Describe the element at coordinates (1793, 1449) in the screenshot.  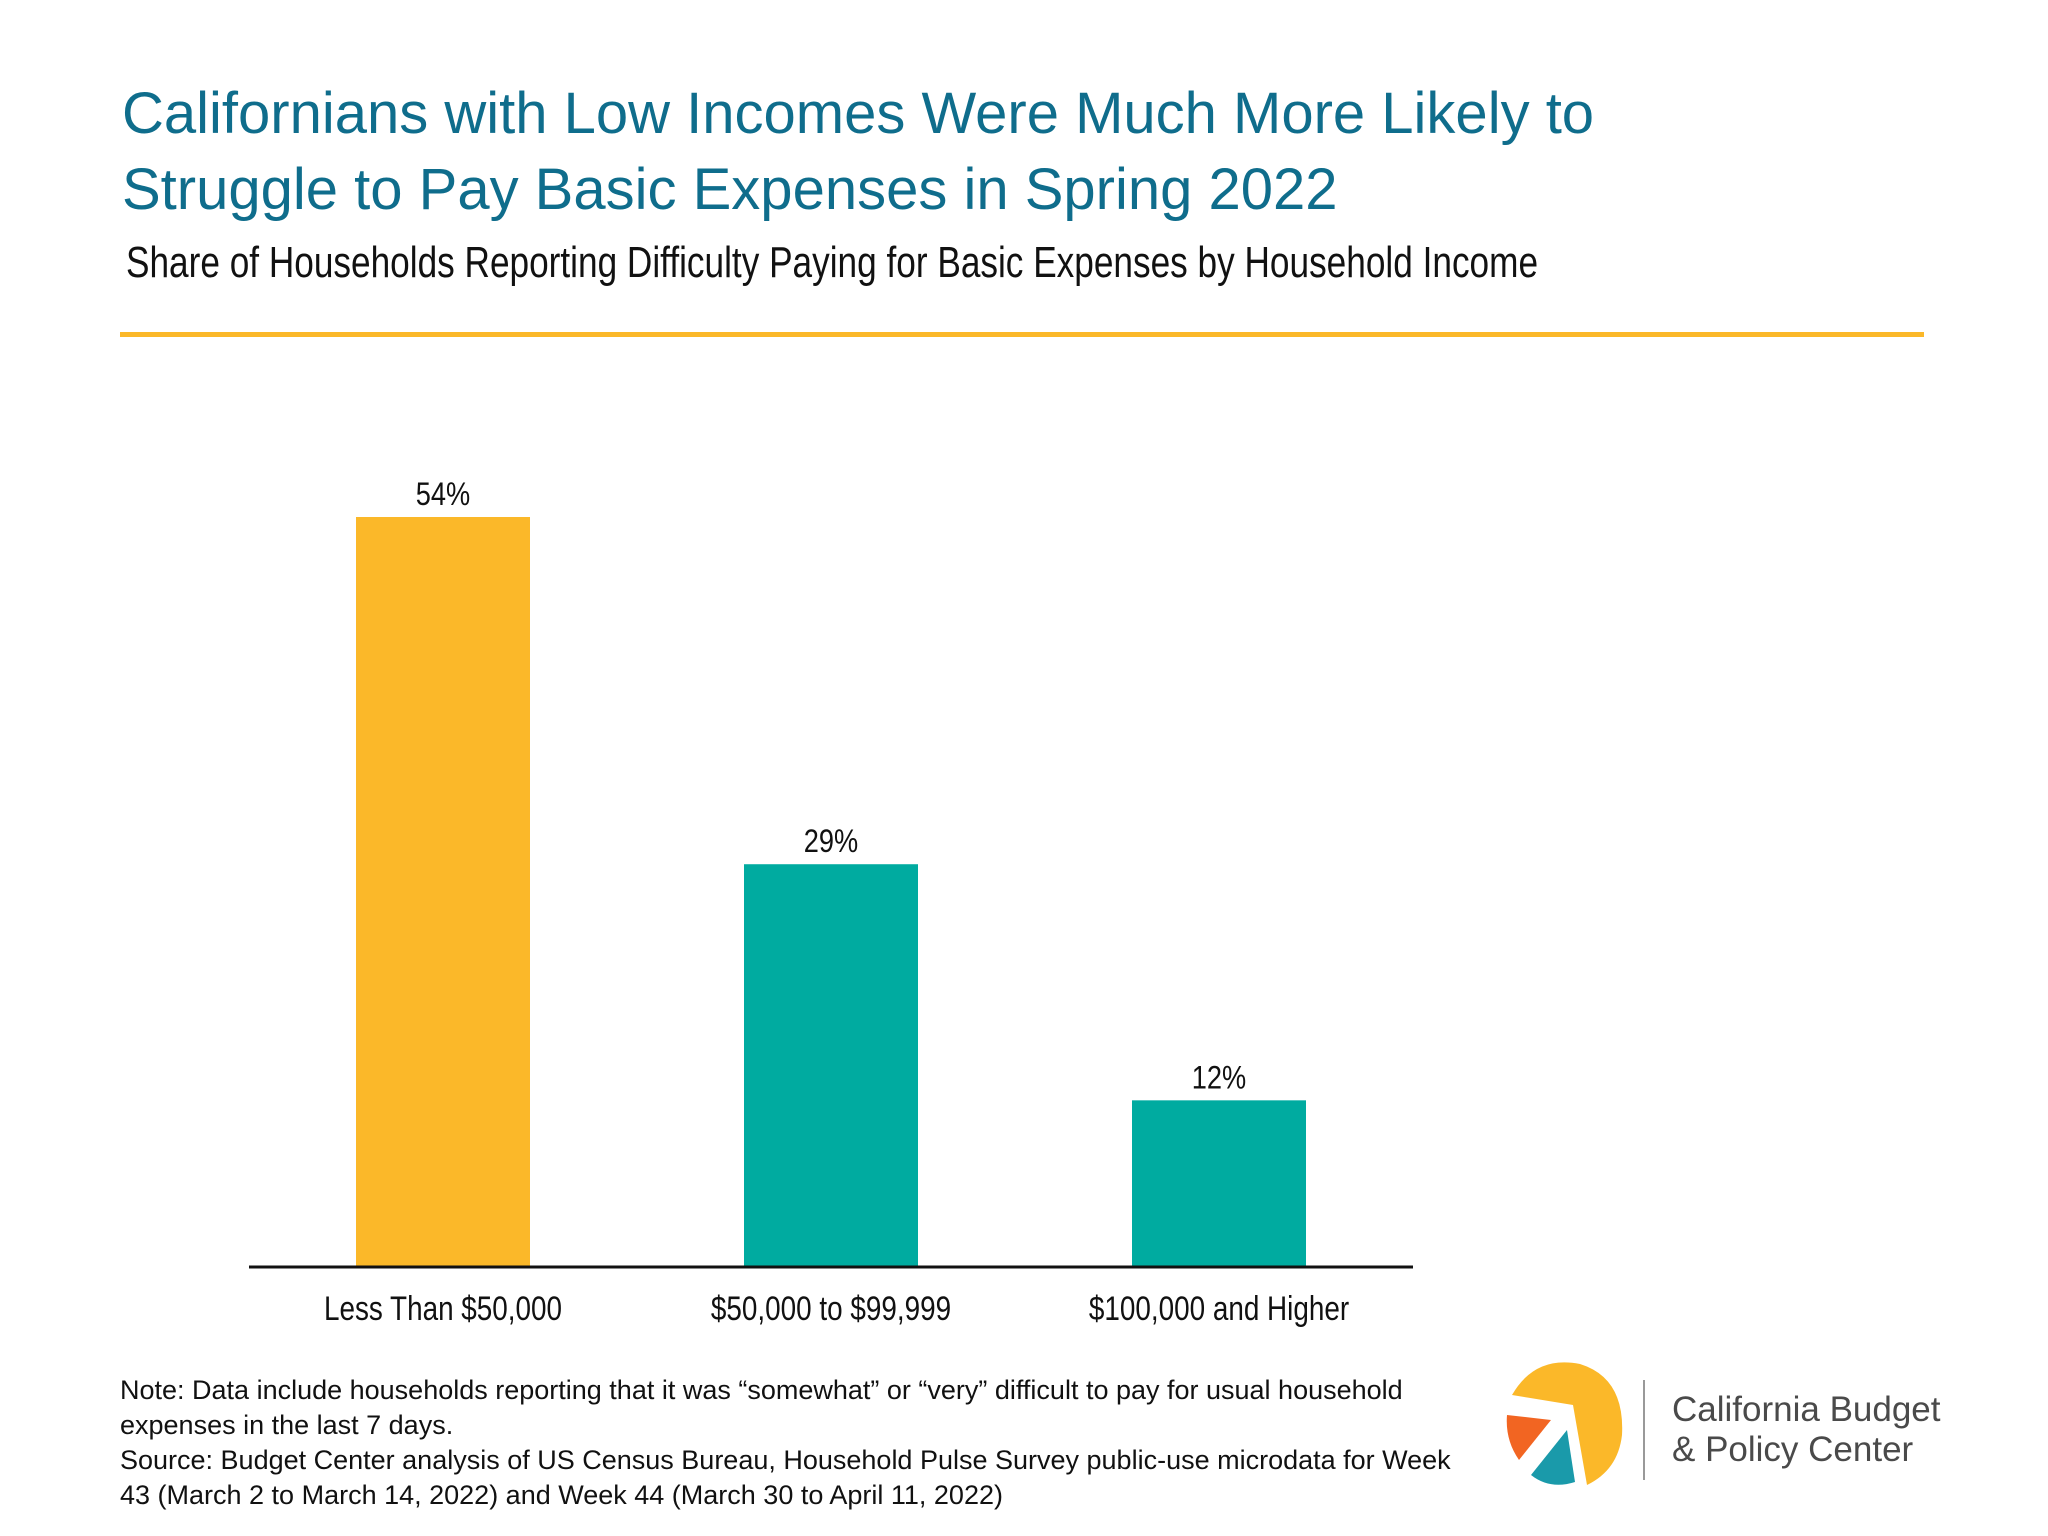
I see `logo-line-2: & Policy Center` at that location.